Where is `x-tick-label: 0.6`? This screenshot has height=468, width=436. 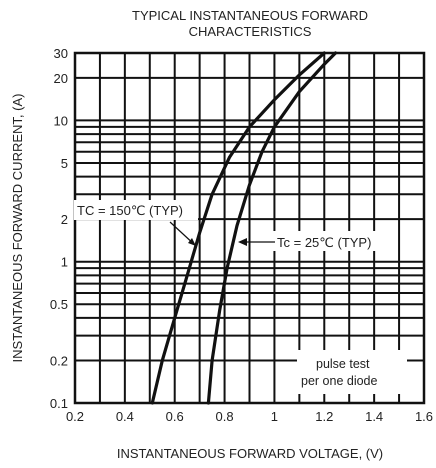
x-tick-label: 0.6 is located at coordinates (175, 416).